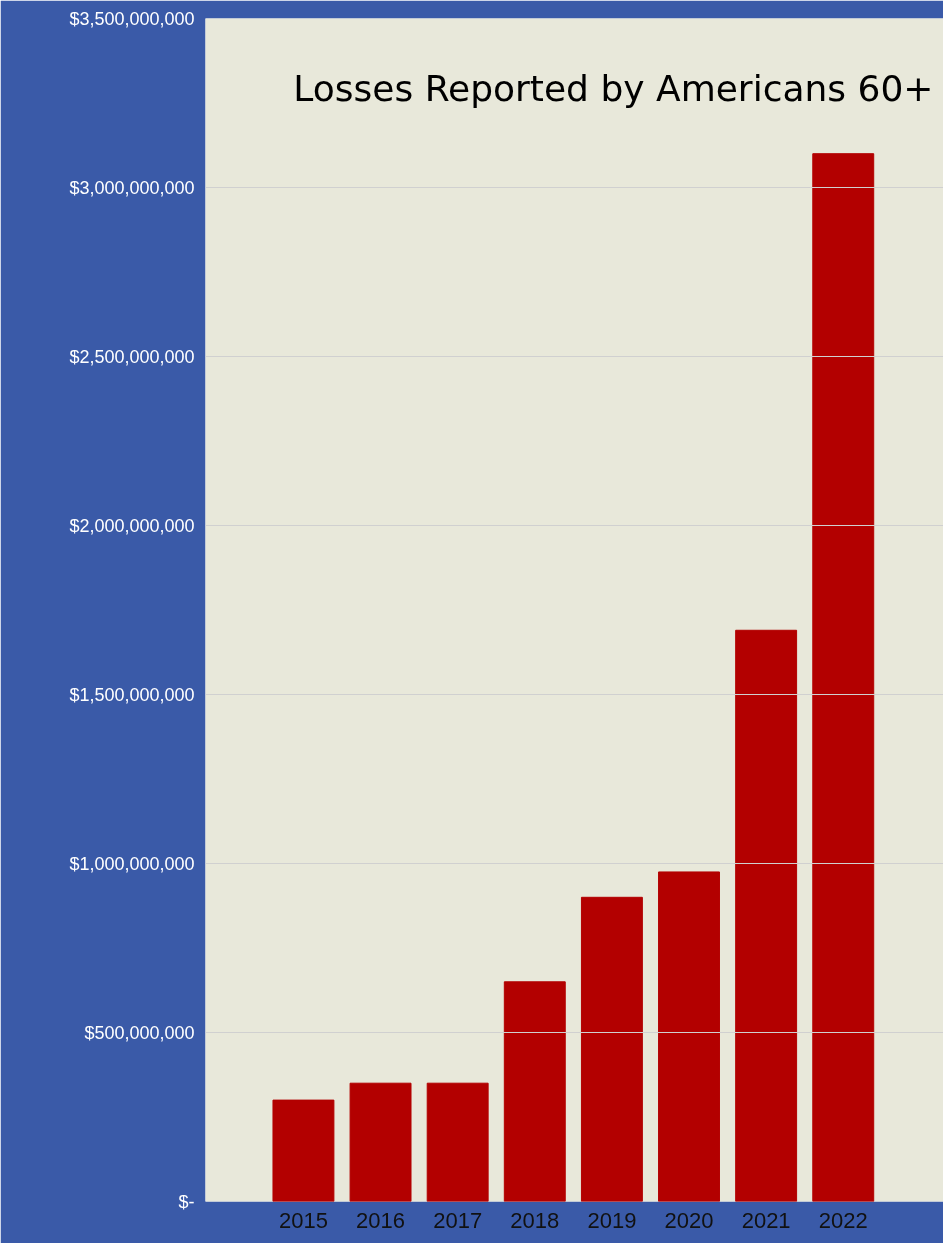  Describe the element at coordinates (132, 525) in the screenshot. I see `y-tick-label: $2,000,000,000` at that location.